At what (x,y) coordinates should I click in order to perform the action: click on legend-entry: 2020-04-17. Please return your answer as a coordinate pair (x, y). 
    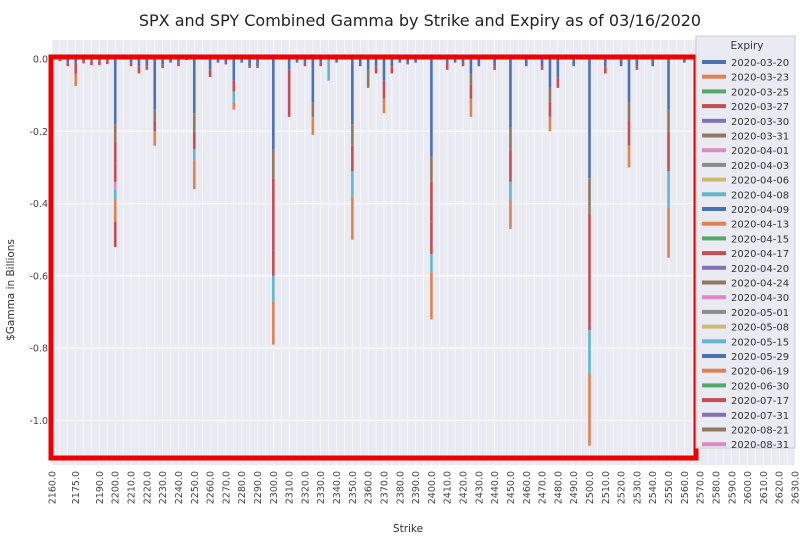
    Looking at the image, I should click on (760, 254).